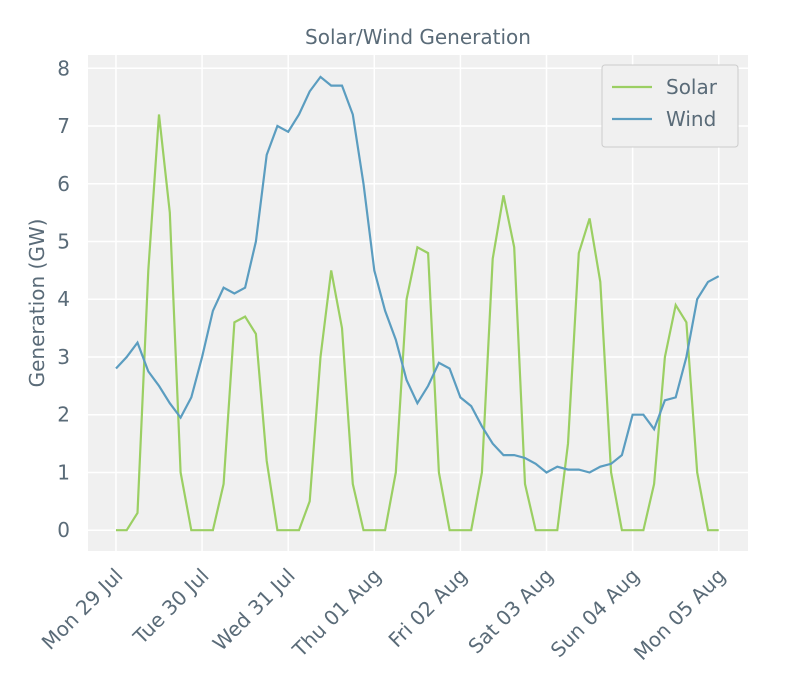 The width and height of the screenshot is (800, 700). Describe the element at coordinates (171, 607) in the screenshot. I see `x-tick-label: Tue 30 Jul` at that location.